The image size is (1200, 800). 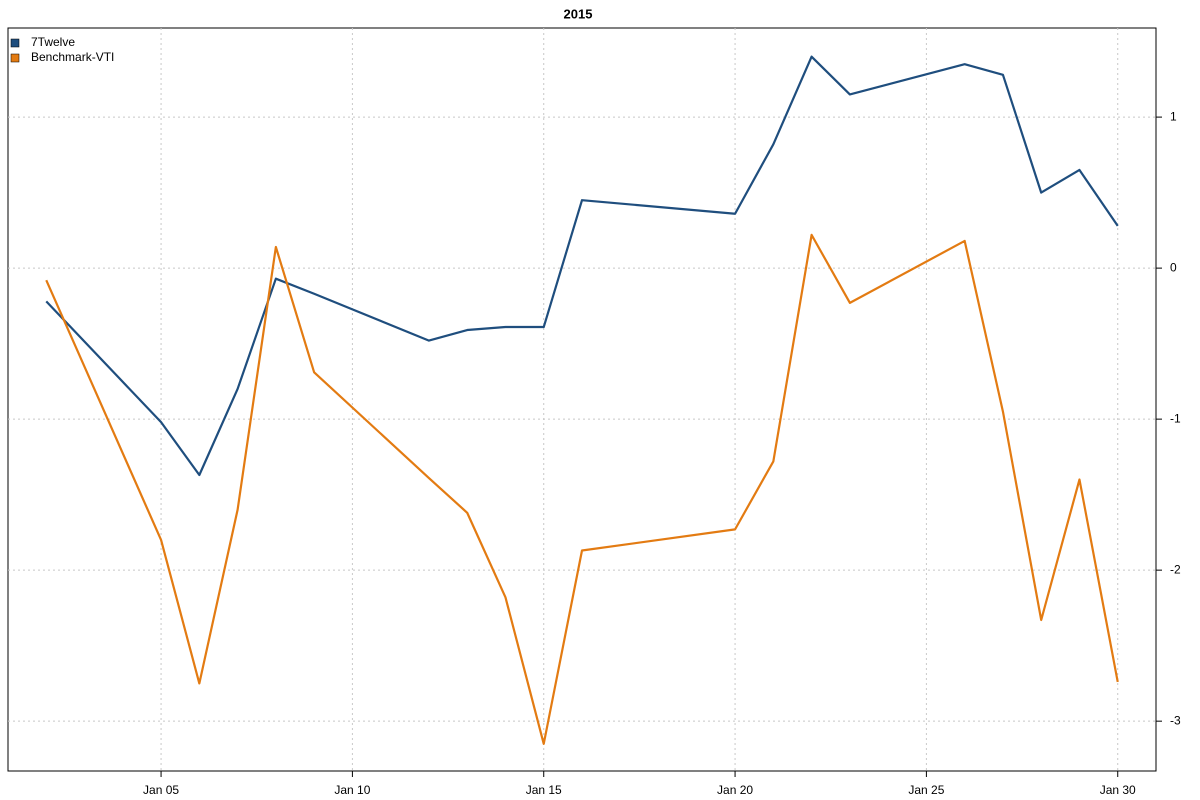 I want to click on x-tick-label: Jan 20, so click(x=735, y=790).